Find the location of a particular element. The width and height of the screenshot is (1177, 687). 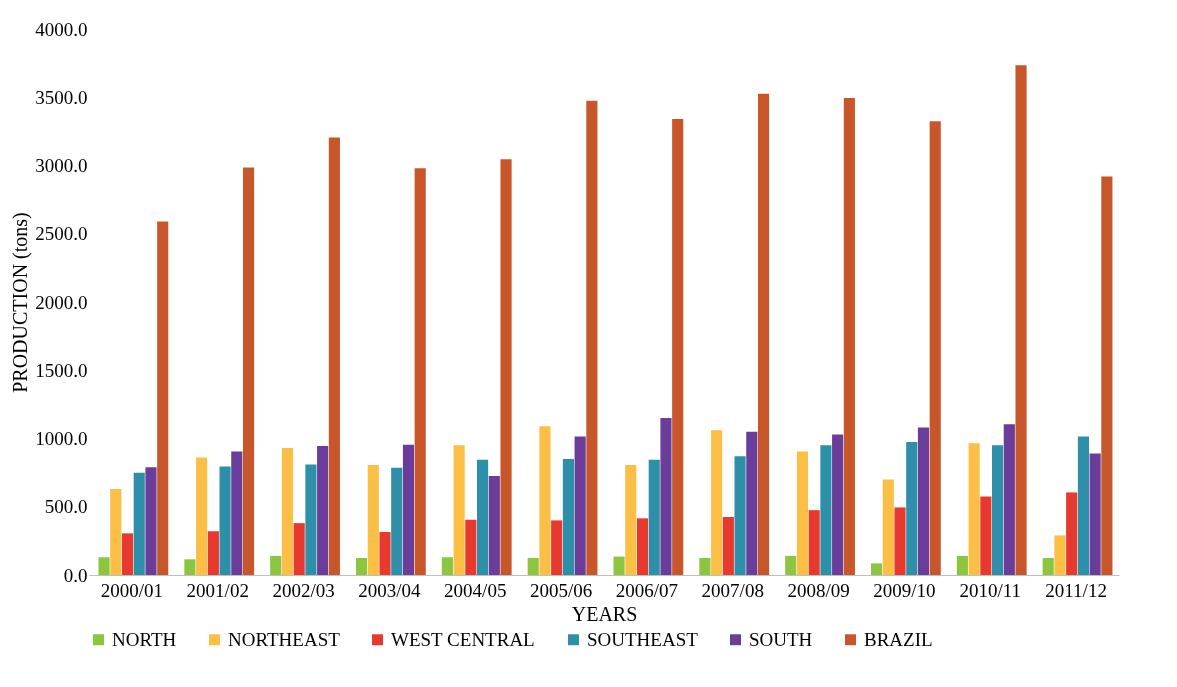

x-axis-title: YEARS is located at coordinates (604, 613).